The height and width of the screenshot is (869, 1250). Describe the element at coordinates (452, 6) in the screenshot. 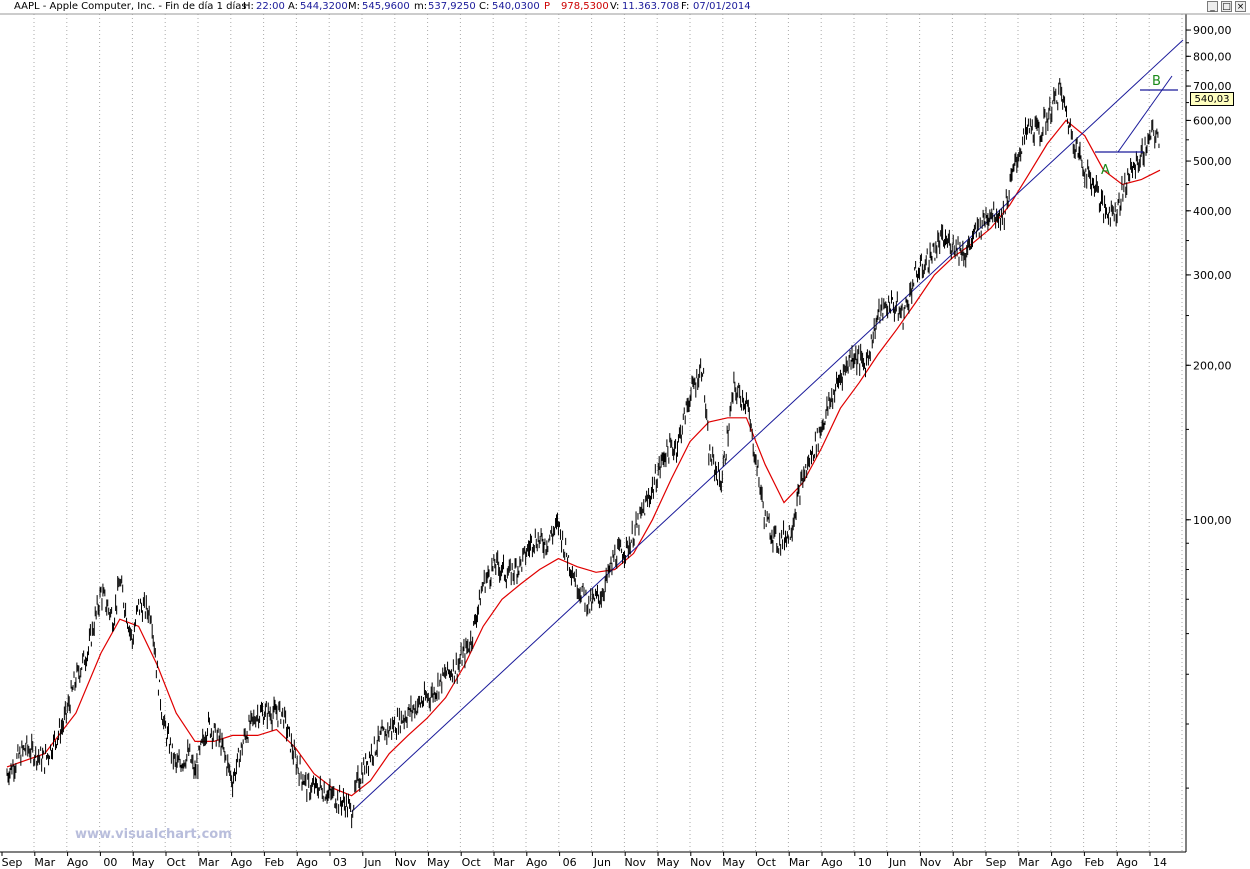

I see `header-m2-value: 537,9250` at that location.